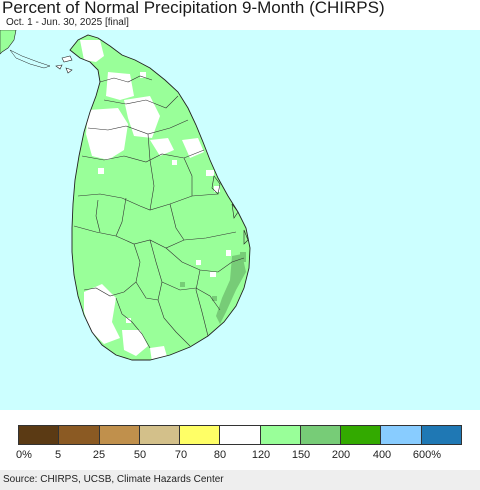  What do you see at coordinates (181, 455) in the screenshot?
I see `legend-tick-label: 70` at bounding box center [181, 455].